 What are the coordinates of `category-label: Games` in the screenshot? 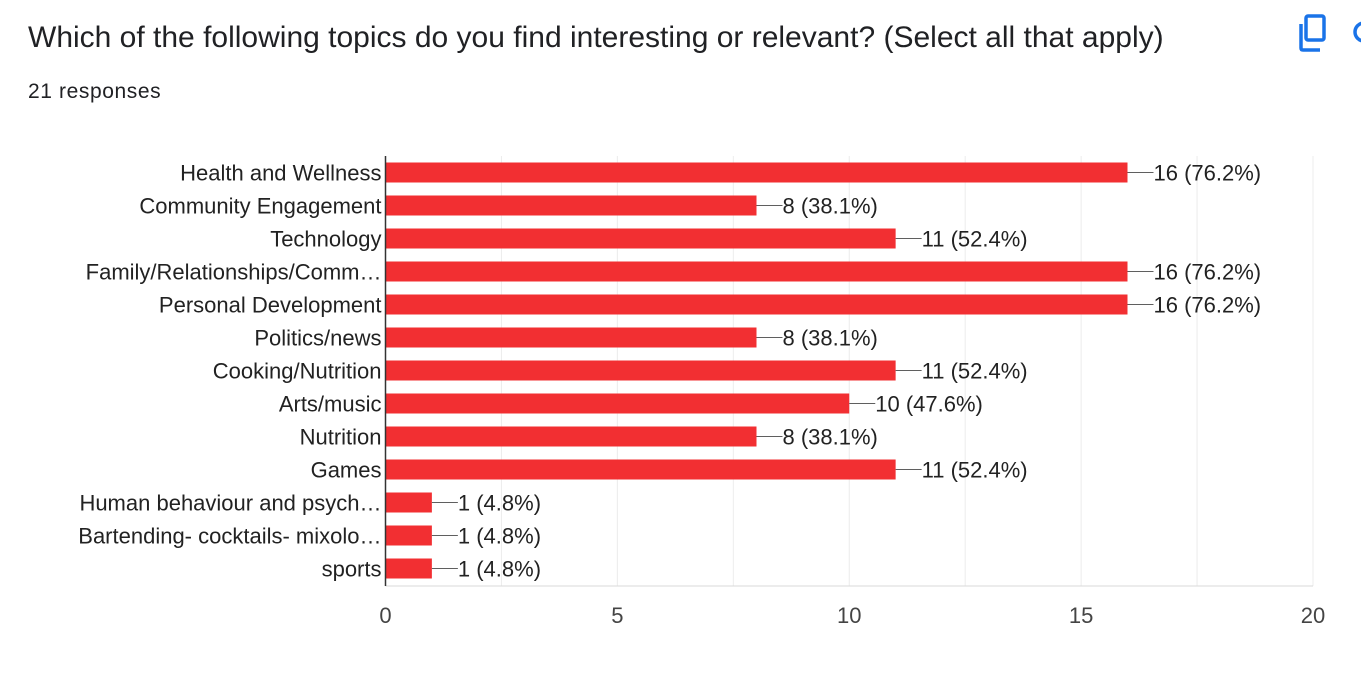 It's located at (346, 470).